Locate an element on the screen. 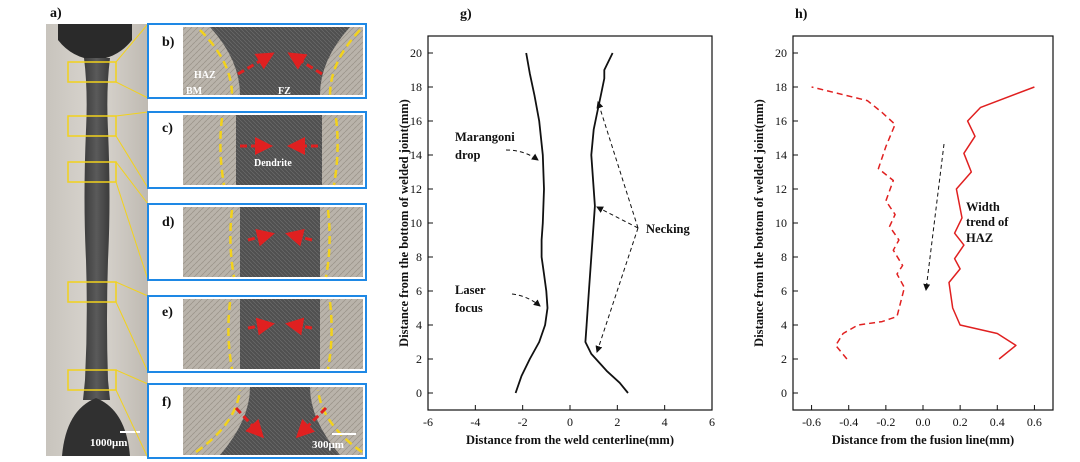 This screenshot has height=462, width=1080. region-box-c is located at coordinates (92, 126).